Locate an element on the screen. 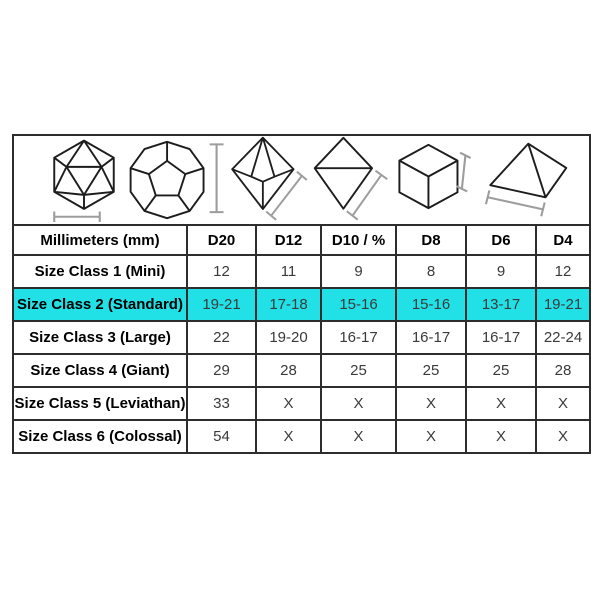 Image resolution: width=600 pixels, height=599 pixels. d12-die-icon is located at coordinates (176, 180).